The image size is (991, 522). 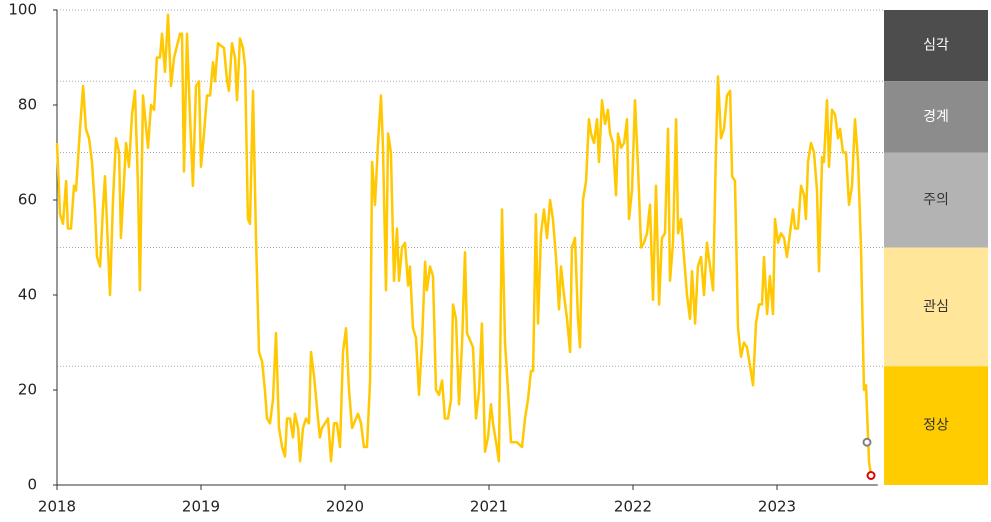 What do you see at coordinates (32, 485) in the screenshot?
I see `y-tick-label: 0` at bounding box center [32, 485].